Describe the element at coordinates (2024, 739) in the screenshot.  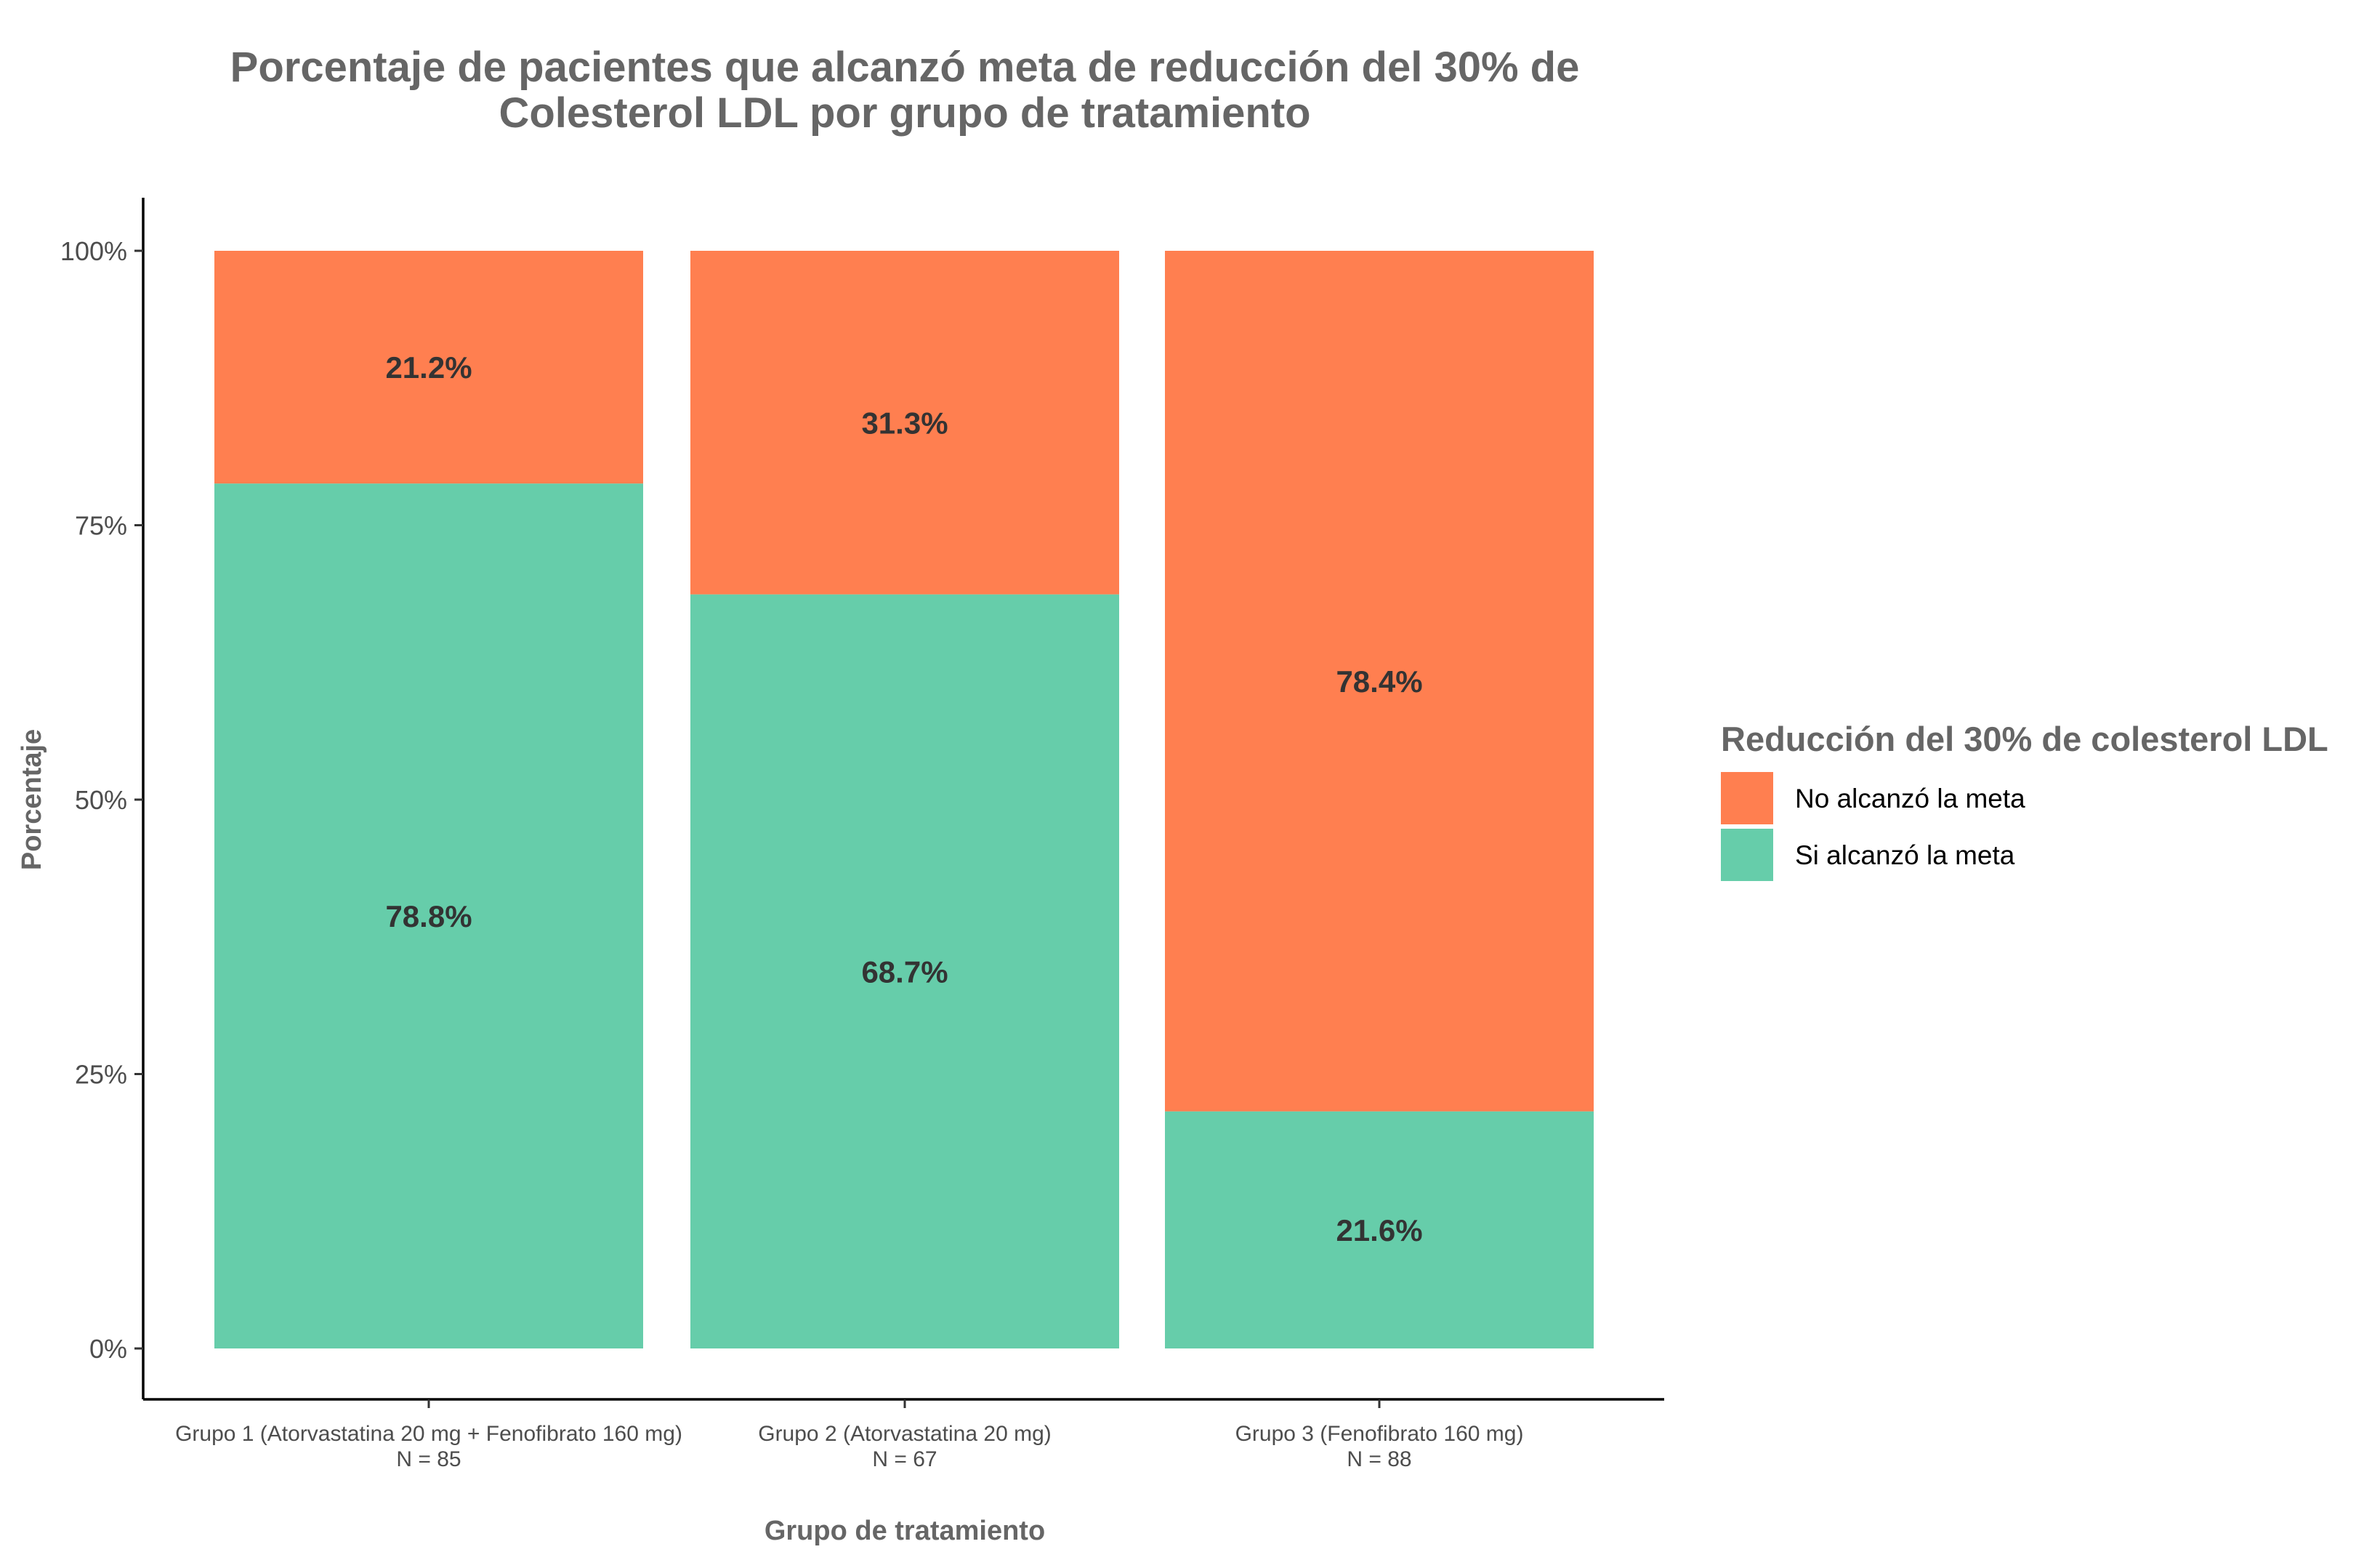
I see `legend-title: Reducción del 30% de colesterol LDL` at that location.